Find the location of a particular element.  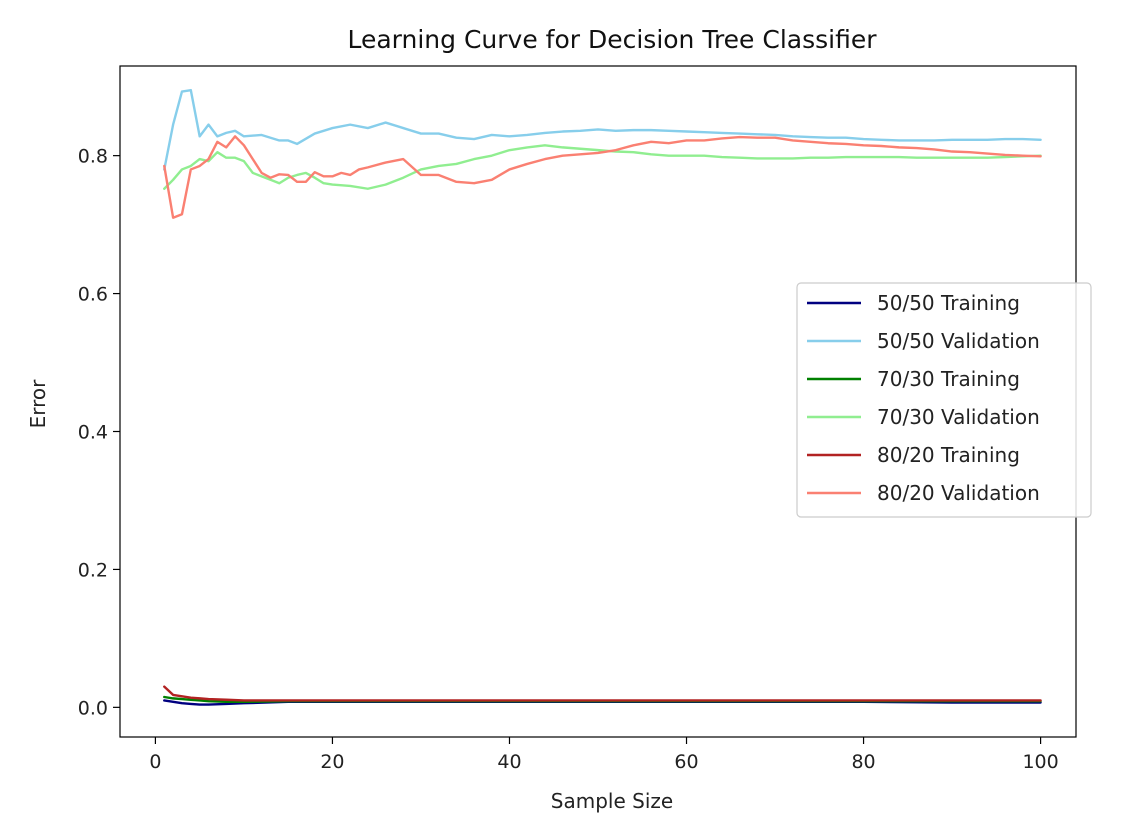

x-axis: 0 20 40 60 80 100 is located at coordinates (604, 755).